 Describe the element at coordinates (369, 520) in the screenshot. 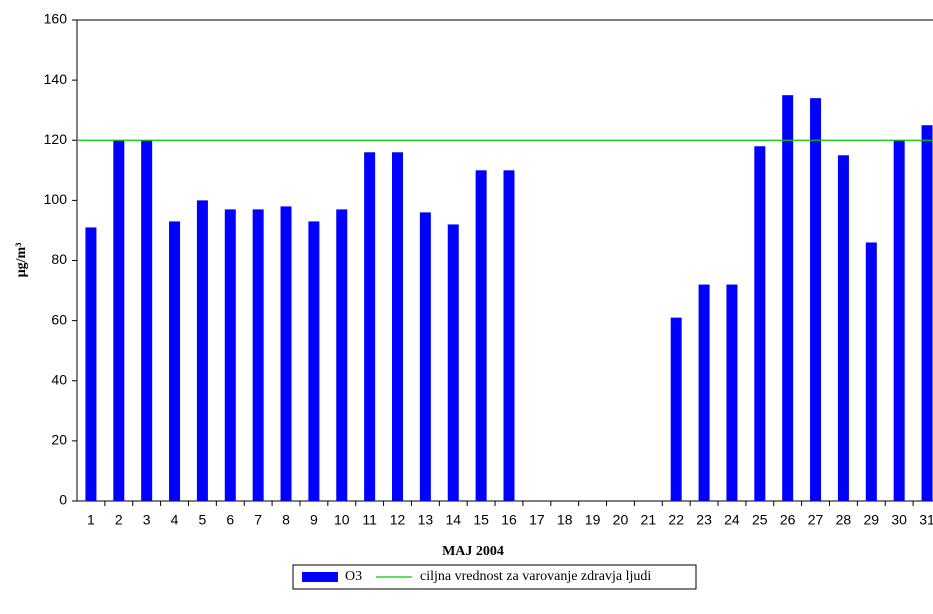

I see `x-tick-label: 11` at that location.